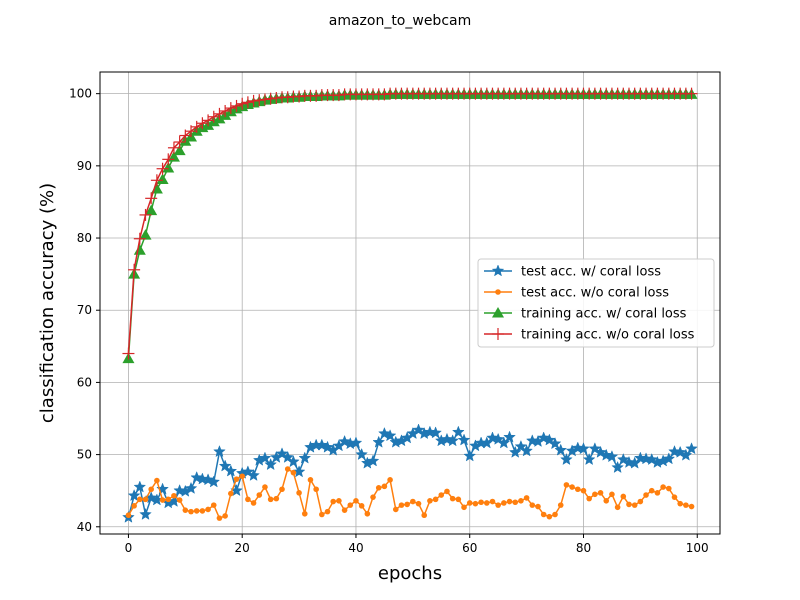 Image resolution: width=800 pixels, height=600 pixels. I want to click on legend-entry: training acc. w/ coral loss, so click(585, 314).